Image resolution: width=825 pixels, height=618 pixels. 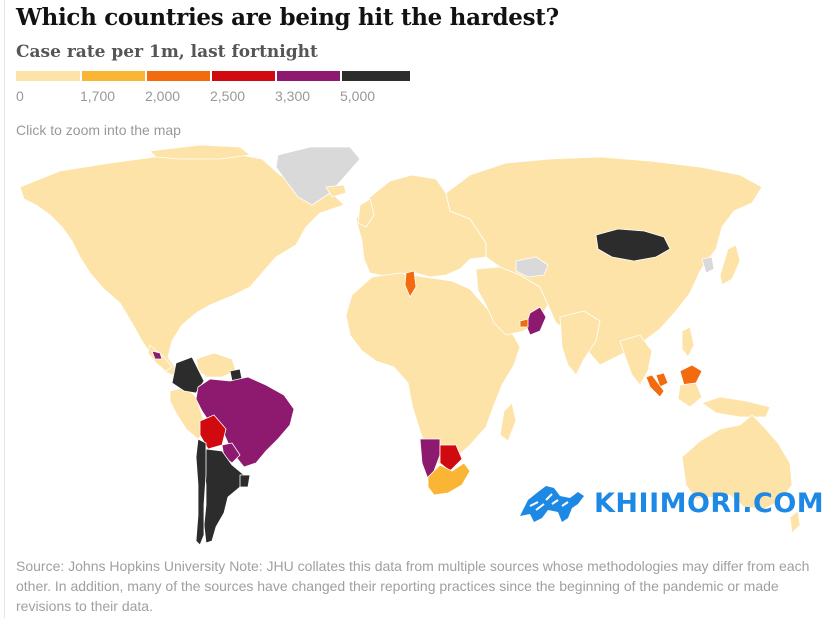 What do you see at coordinates (358, 96) in the screenshot?
I see `legend-tick-5: 5,000` at bounding box center [358, 96].